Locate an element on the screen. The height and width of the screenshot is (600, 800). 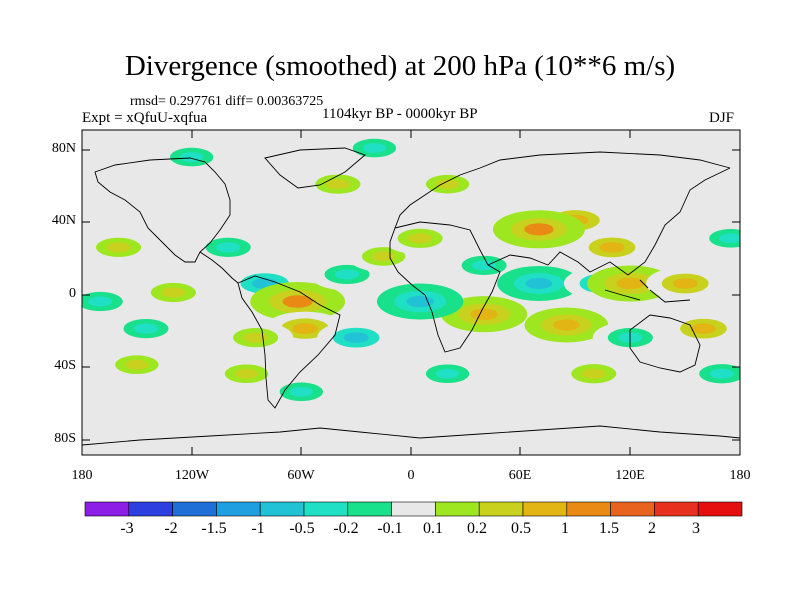
colorbar-label: 3 is located at coordinates (696, 528).